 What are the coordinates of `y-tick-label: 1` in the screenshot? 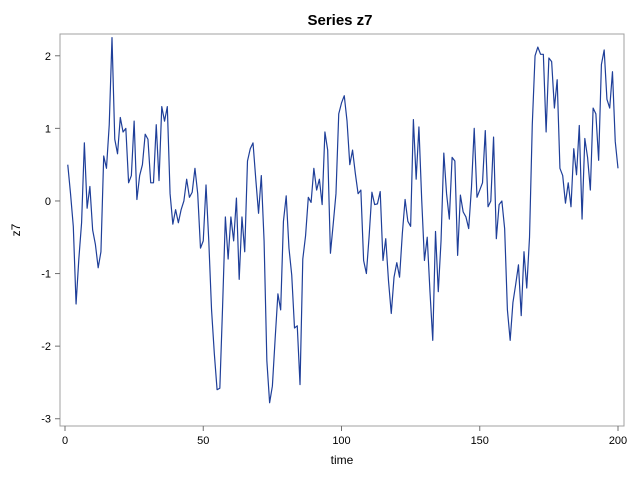 It's located at (48, 129).